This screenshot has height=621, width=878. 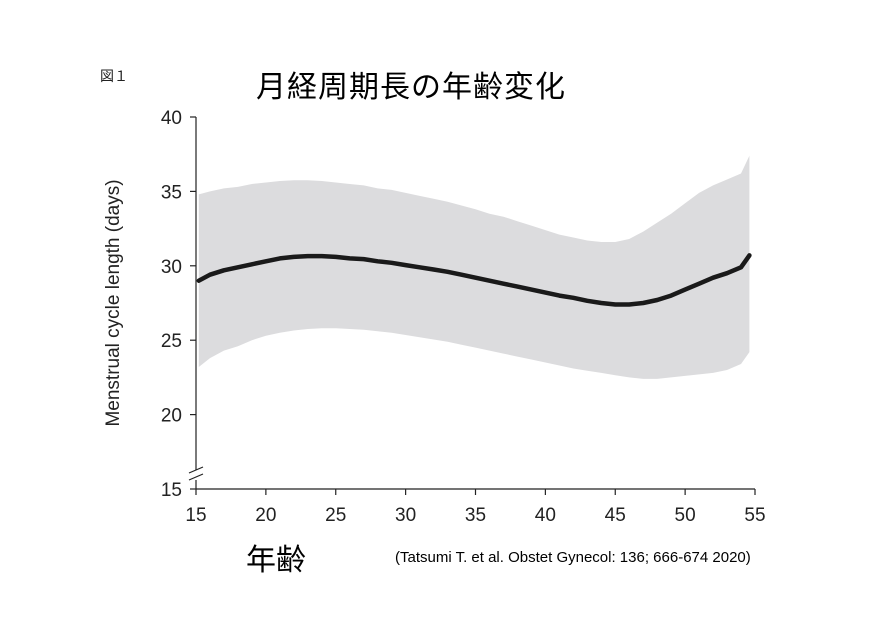 What do you see at coordinates (114, 77) in the screenshot?
I see `figure-label: 図１` at bounding box center [114, 77].